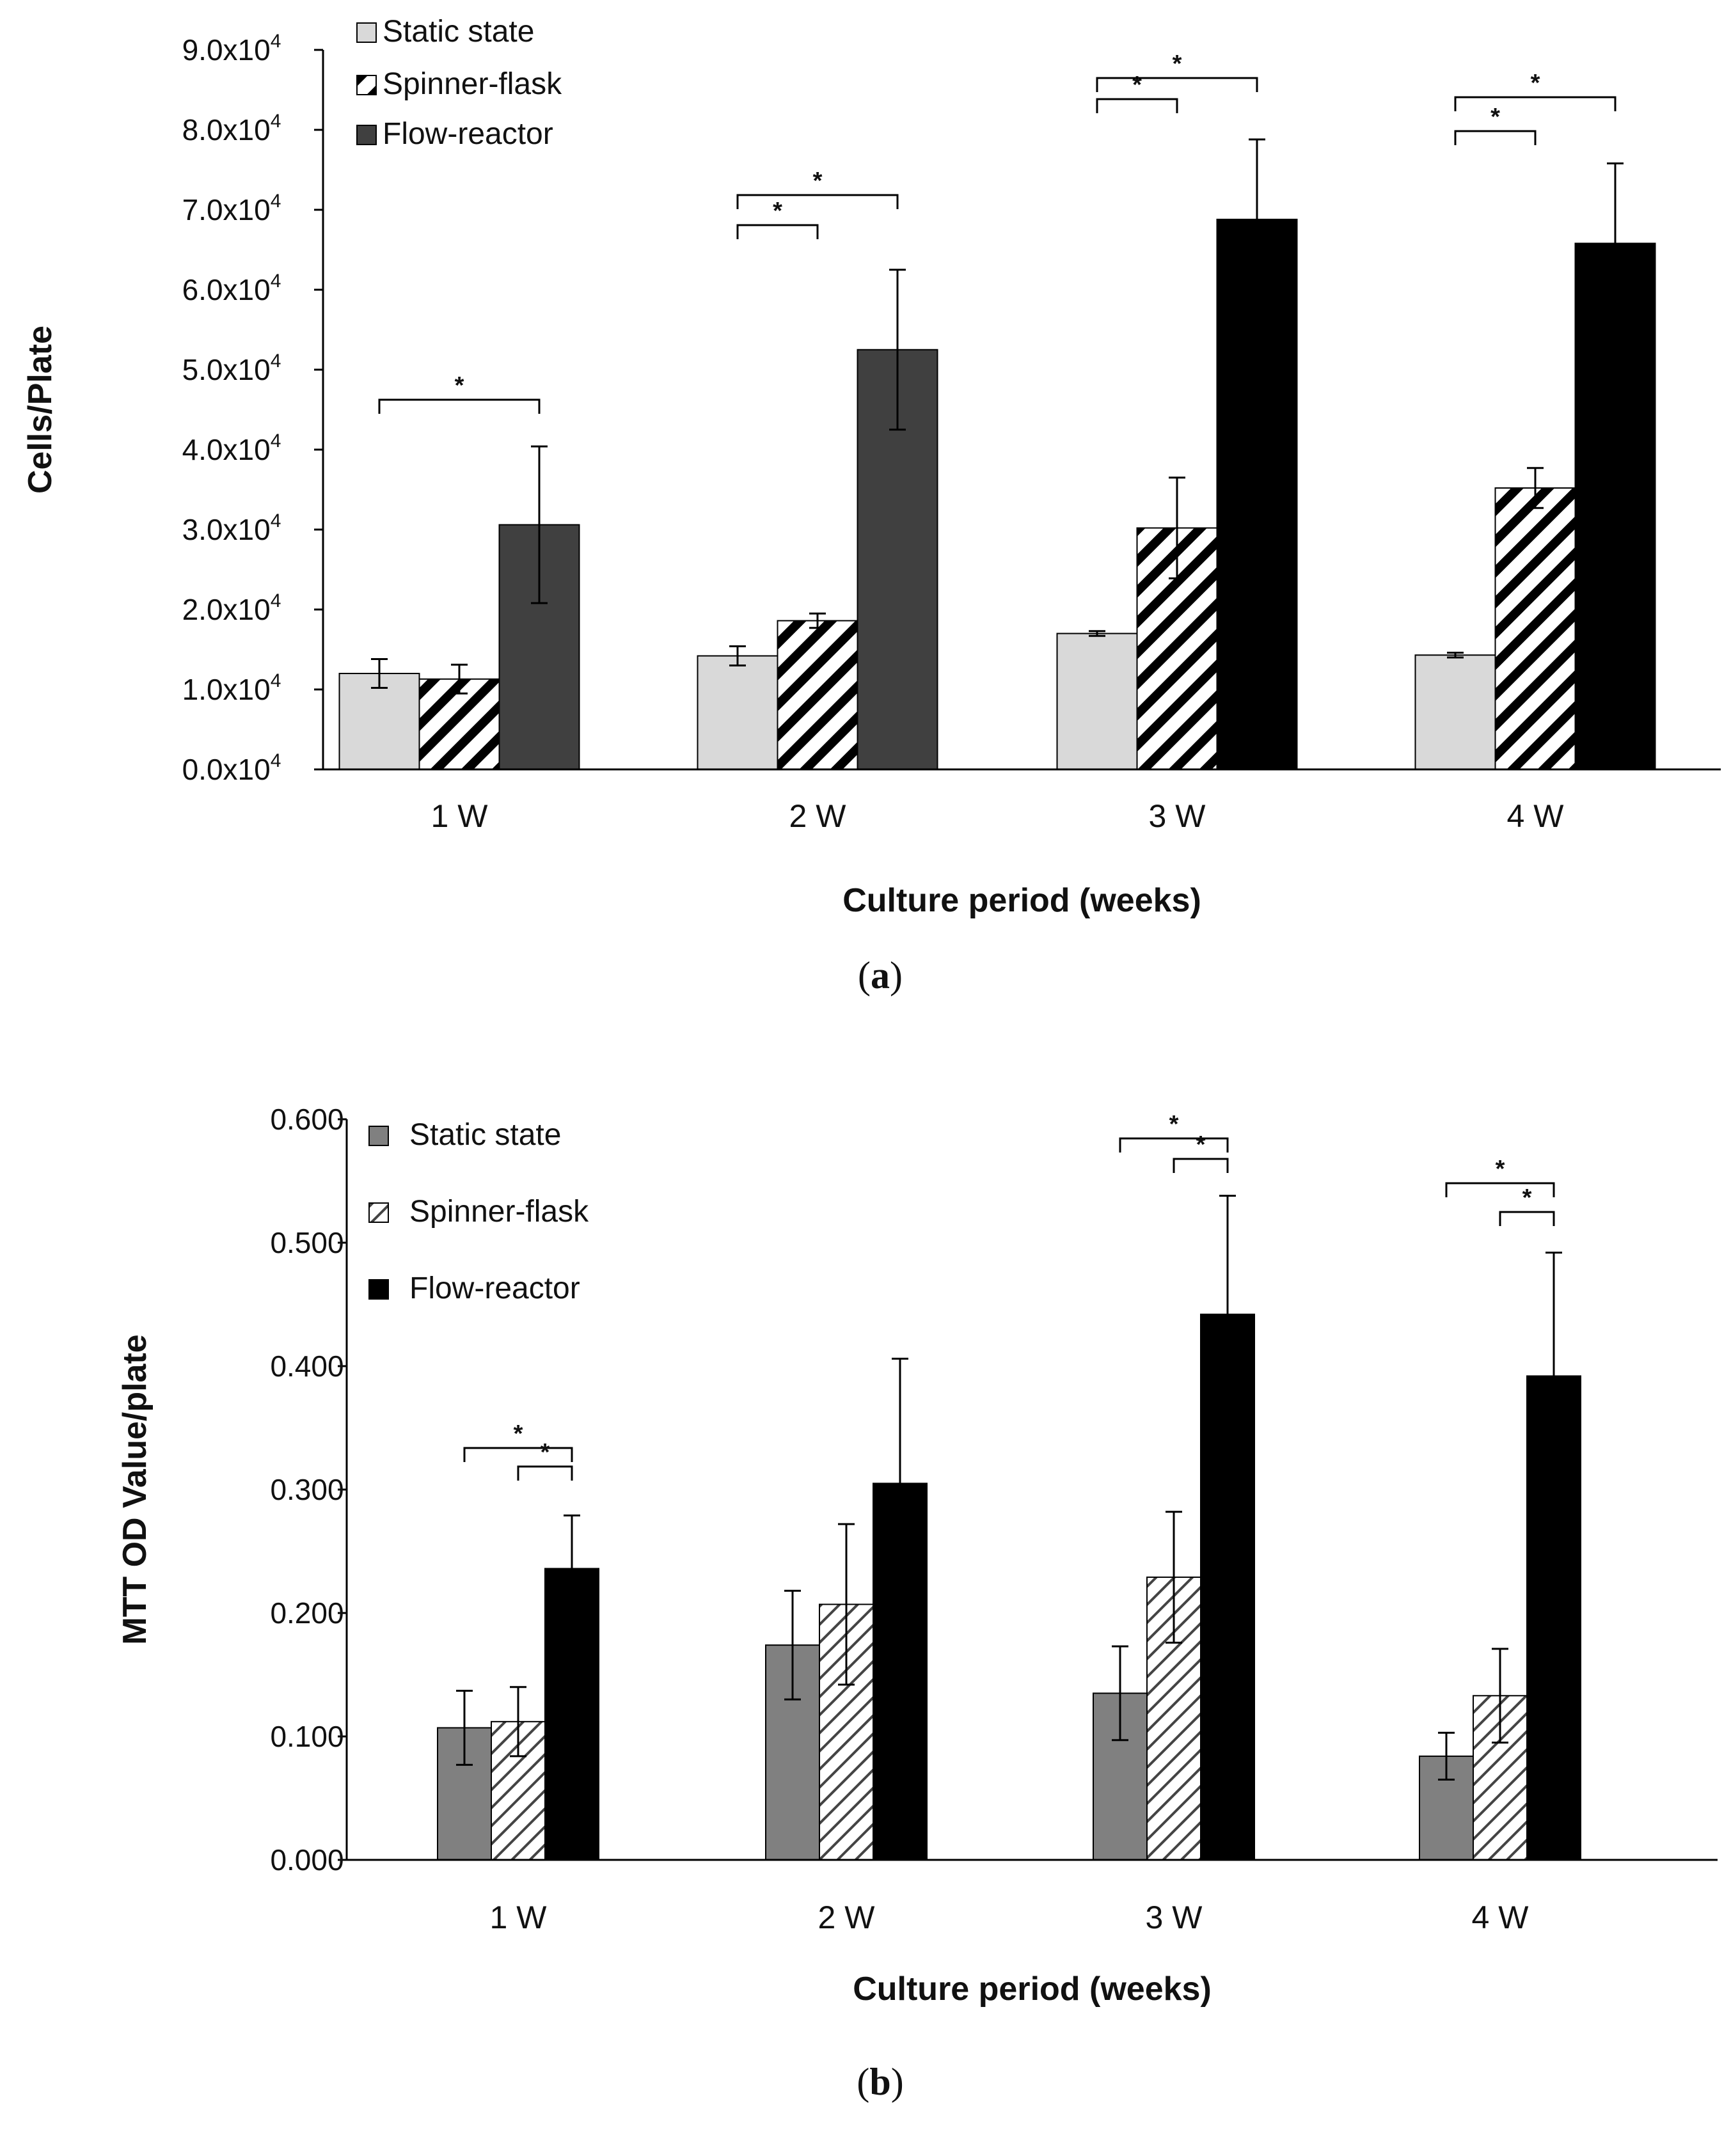 Image resolution: width=1731 pixels, height=2156 pixels. What do you see at coordinates (1455, 712) in the screenshot?
I see `bar-static-state-4-w` at bounding box center [1455, 712].